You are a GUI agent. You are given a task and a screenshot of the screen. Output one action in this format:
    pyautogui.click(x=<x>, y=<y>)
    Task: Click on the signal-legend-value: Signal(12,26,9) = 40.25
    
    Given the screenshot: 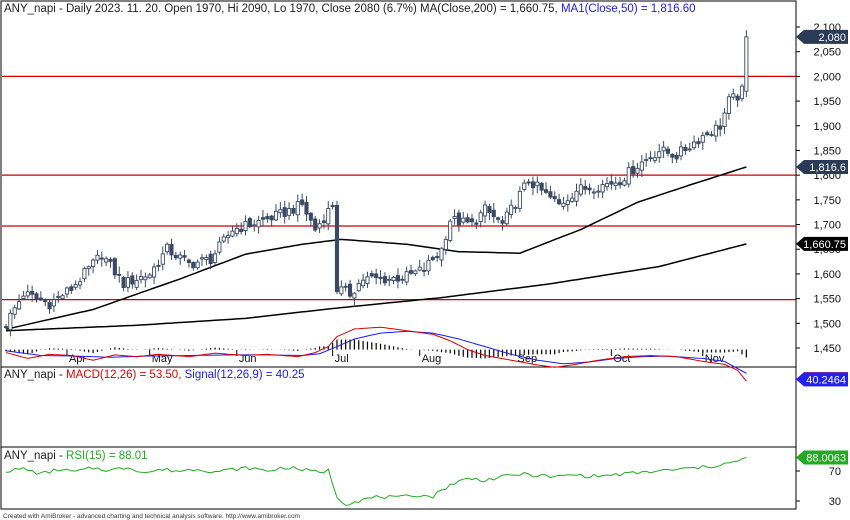 What is the action you would take?
    pyautogui.click(x=245, y=375)
    